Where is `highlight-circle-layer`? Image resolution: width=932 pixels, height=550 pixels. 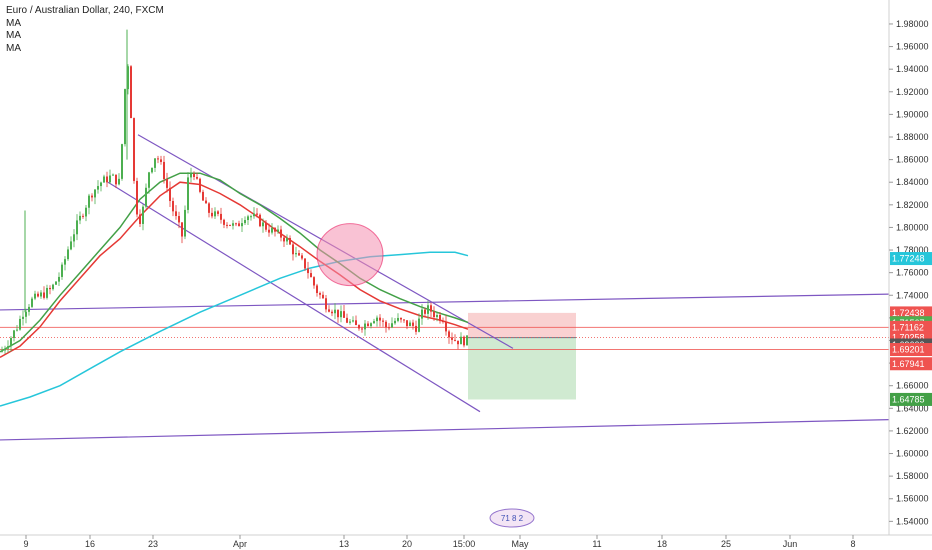
highlight-circle-layer is located at coordinates (350, 255).